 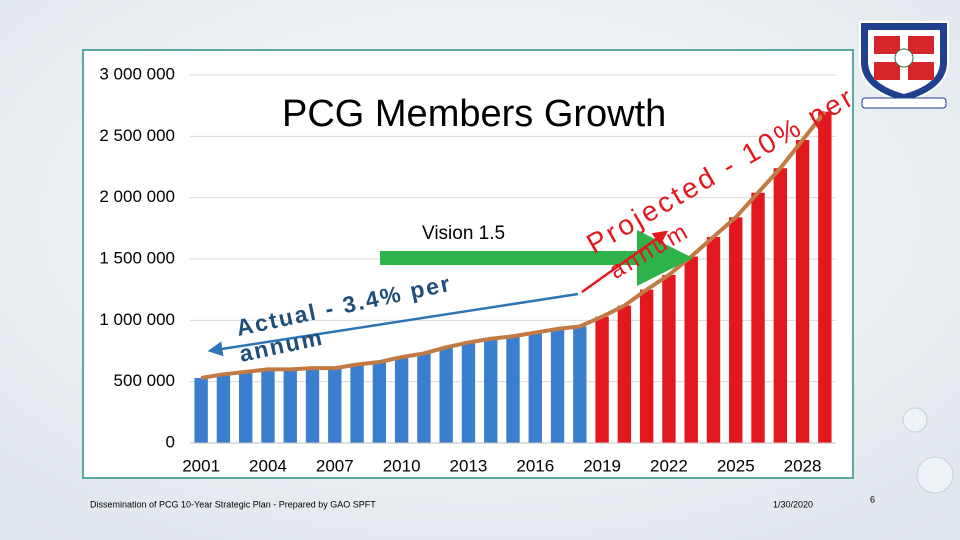 I want to click on y-tick-label: 1 000 000, so click(x=137, y=319).